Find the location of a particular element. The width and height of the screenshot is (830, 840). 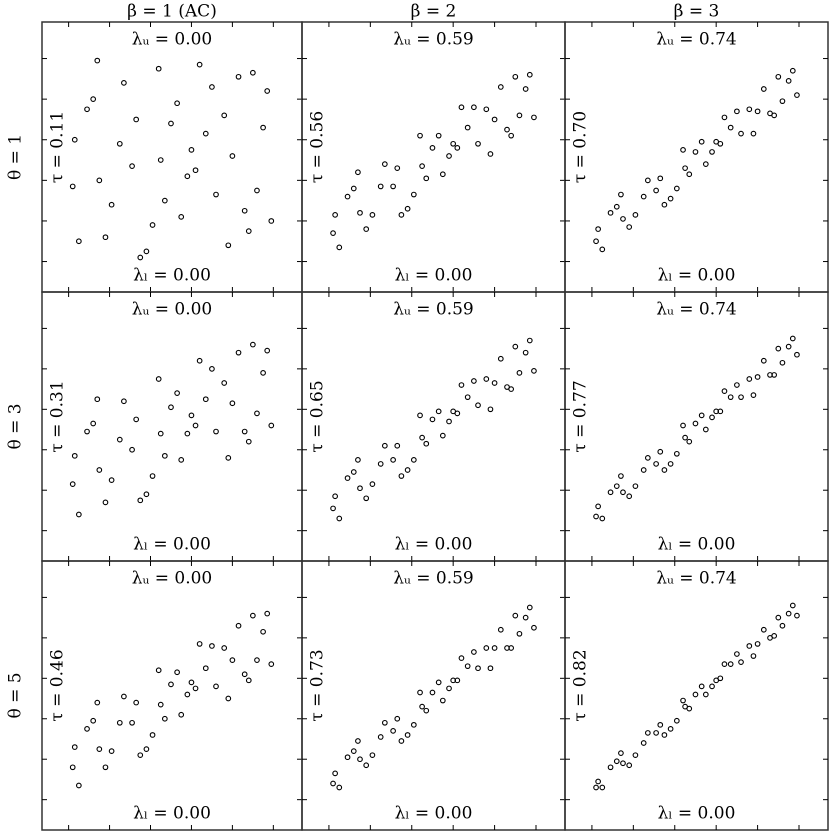

row-title: θ = 5 is located at coordinates (16, 695).